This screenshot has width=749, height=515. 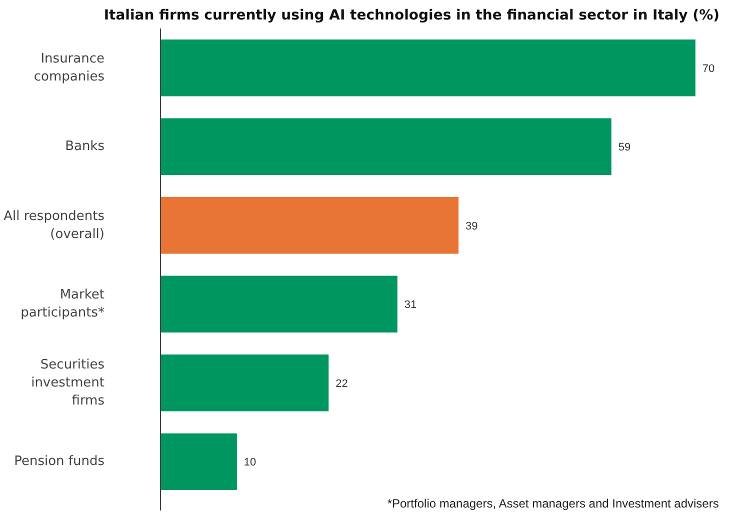 I want to click on data-label: 39, so click(x=472, y=226).